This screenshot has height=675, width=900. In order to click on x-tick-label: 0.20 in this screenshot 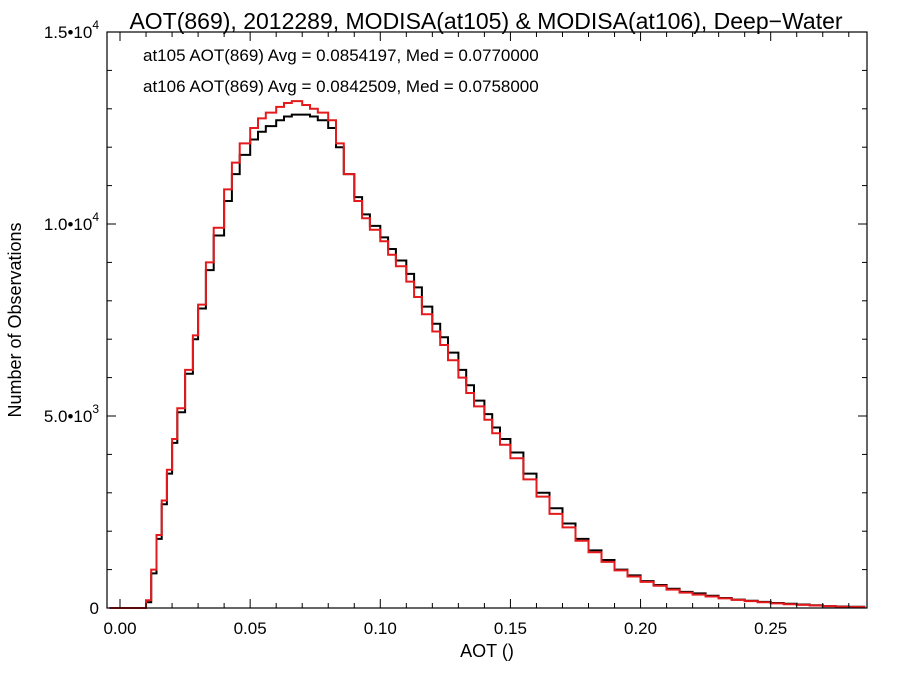, I will do `click(640, 628)`.